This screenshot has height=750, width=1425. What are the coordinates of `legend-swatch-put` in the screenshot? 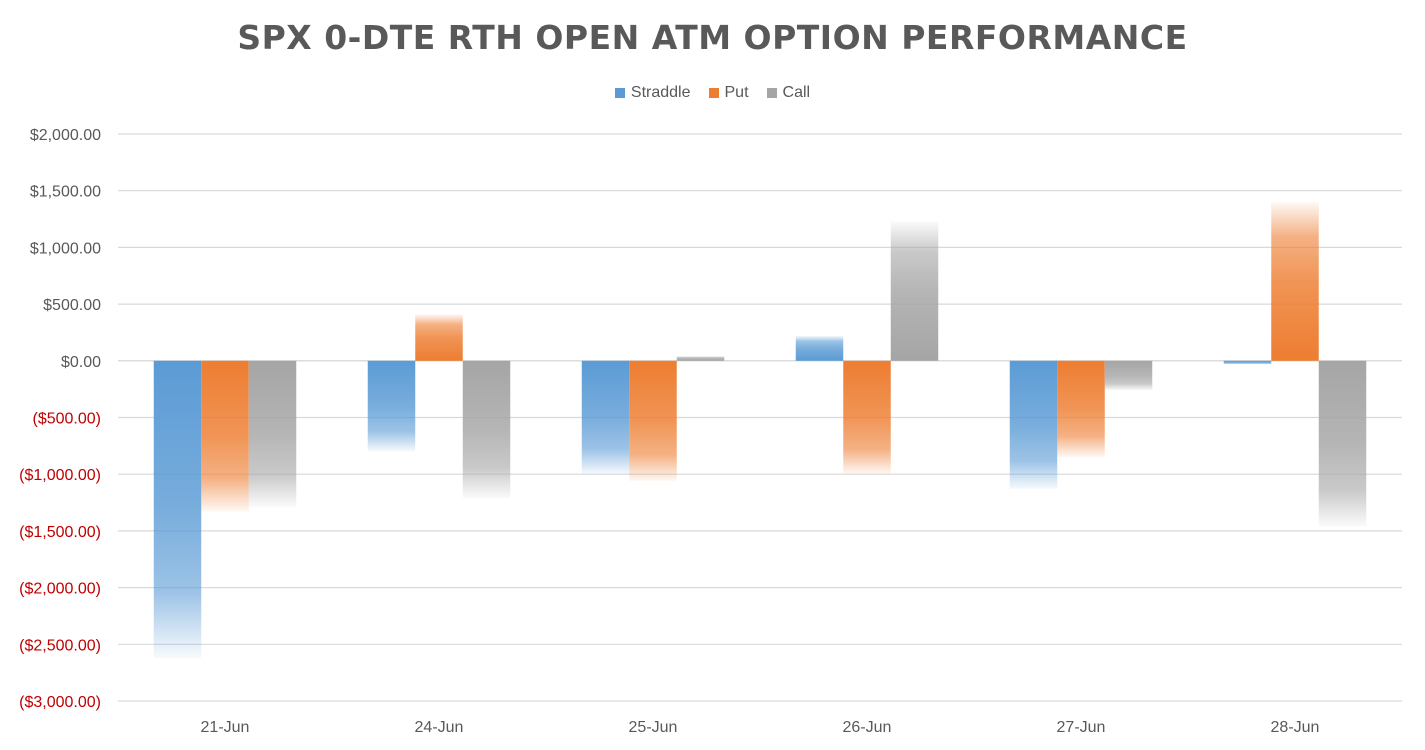 It's located at (713, 93).